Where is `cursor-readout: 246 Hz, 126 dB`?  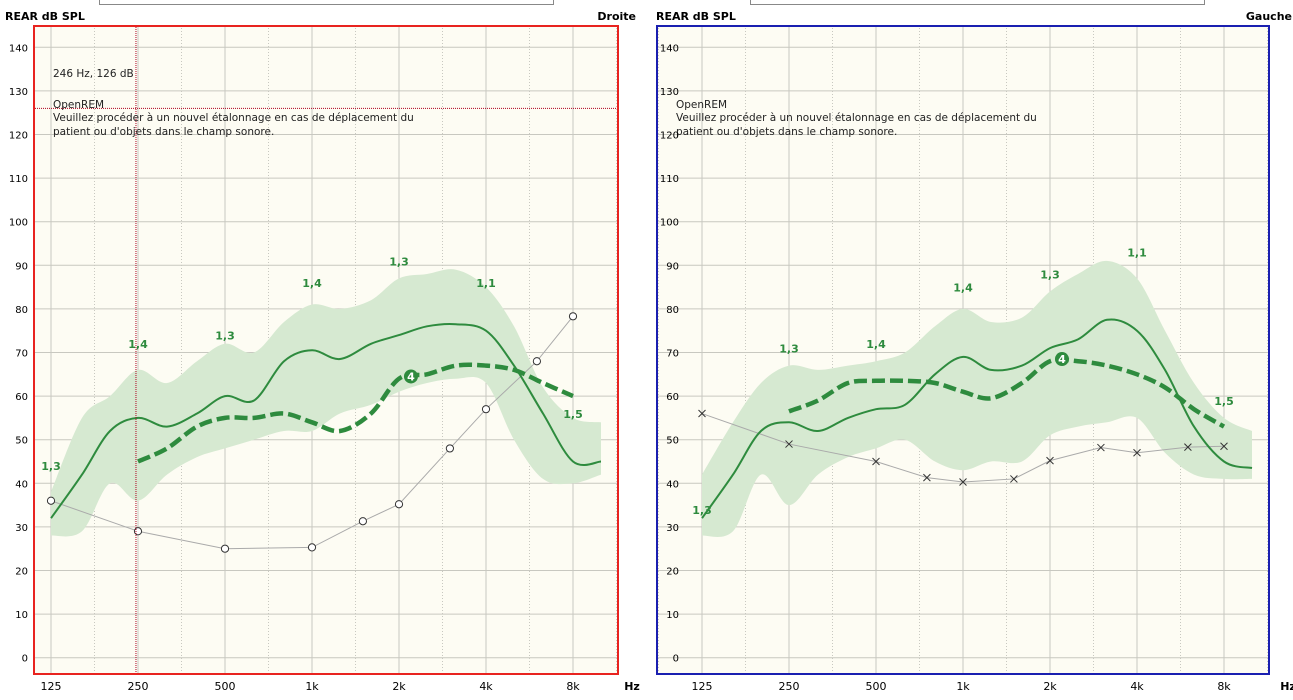
cursor-readout: 246 Hz, 126 dB is located at coordinates (93, 74).